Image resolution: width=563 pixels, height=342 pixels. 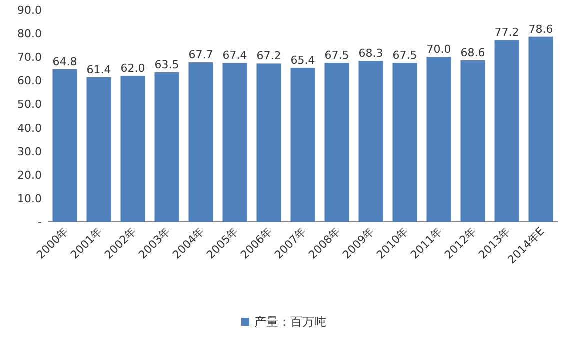 I want to click on y-tick-label: 10.0, so click(x=30, y=199).